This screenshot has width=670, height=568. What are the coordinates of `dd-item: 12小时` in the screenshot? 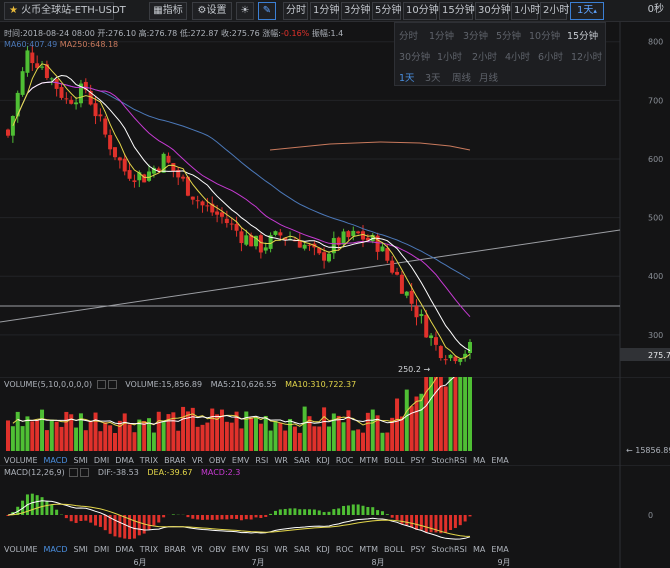 It's located at (587, 57).